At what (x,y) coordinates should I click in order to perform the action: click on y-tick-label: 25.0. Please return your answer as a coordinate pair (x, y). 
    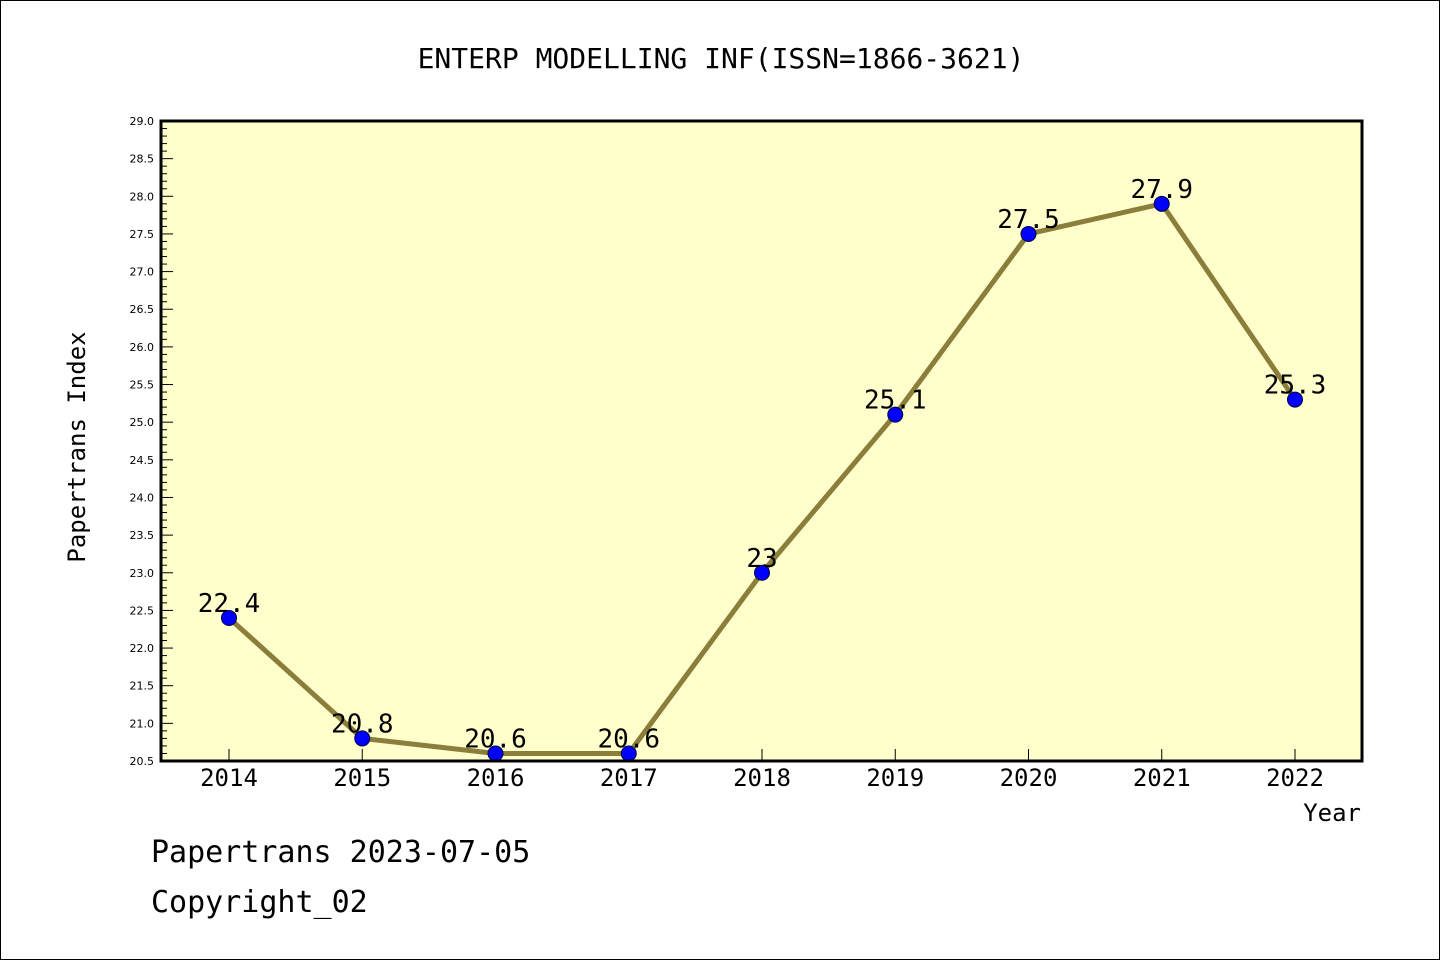
    Looking at the image, I should click on (142, 422).